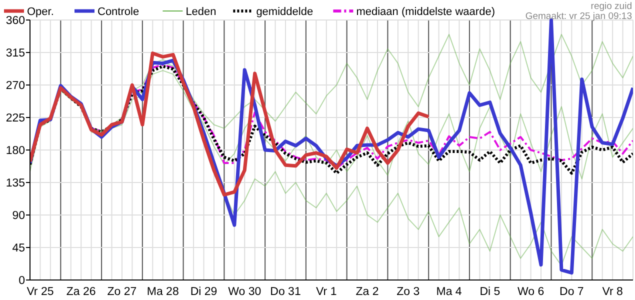 The image size is (635, 300). I want to click on x-tick-label: Di 5, so click(490, 292).